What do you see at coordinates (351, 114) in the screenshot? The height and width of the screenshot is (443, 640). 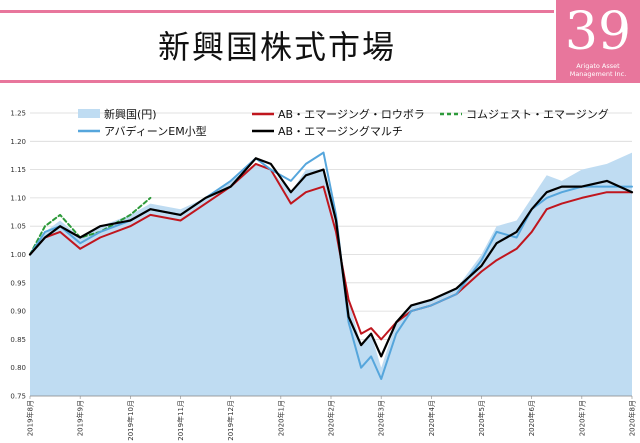 I see `legend-label-ab_rowbora: AB・エマージング・ロウボラ` at bounding box center [351, 114].